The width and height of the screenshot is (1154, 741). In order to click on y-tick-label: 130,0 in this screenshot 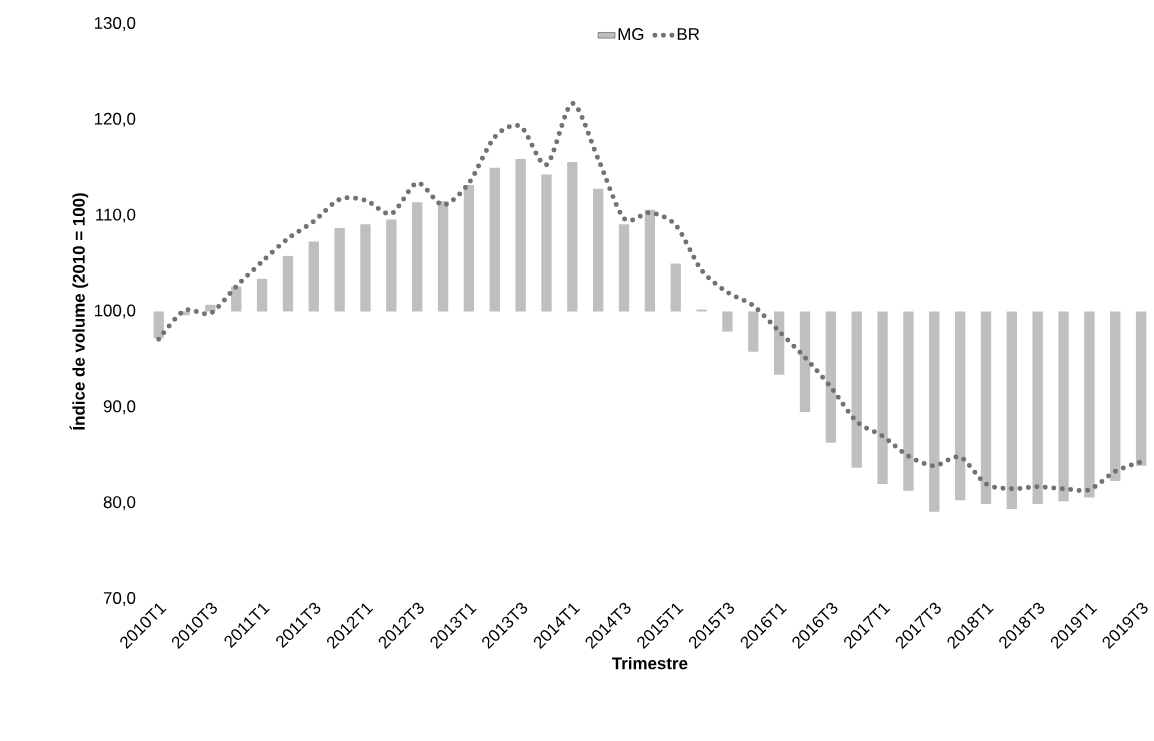, I will do `click(115, 24)`.